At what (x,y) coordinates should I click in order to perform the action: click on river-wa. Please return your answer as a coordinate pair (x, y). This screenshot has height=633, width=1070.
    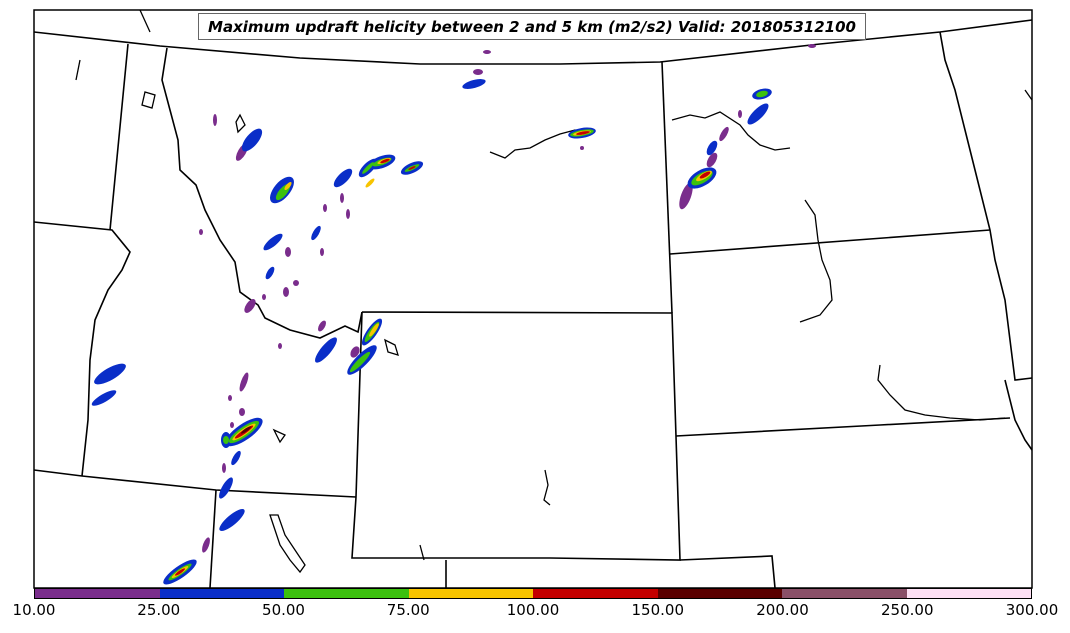
    Looking at the image, I should click on (145, 21).